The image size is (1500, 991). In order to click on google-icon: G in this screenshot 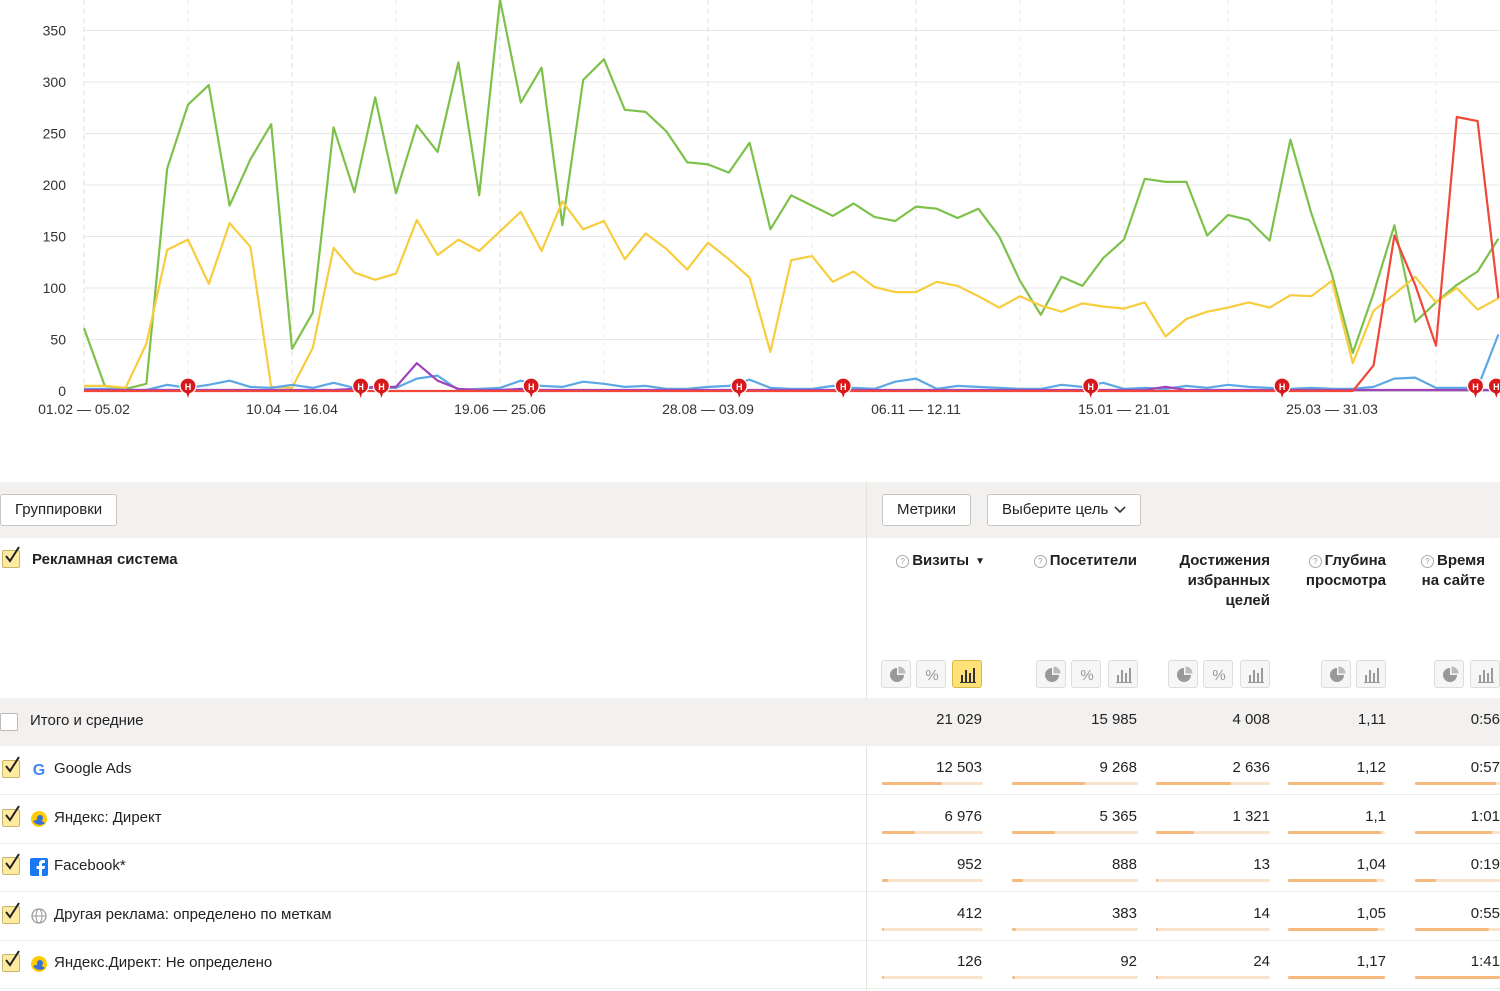, I will do `click(39, 770)`.